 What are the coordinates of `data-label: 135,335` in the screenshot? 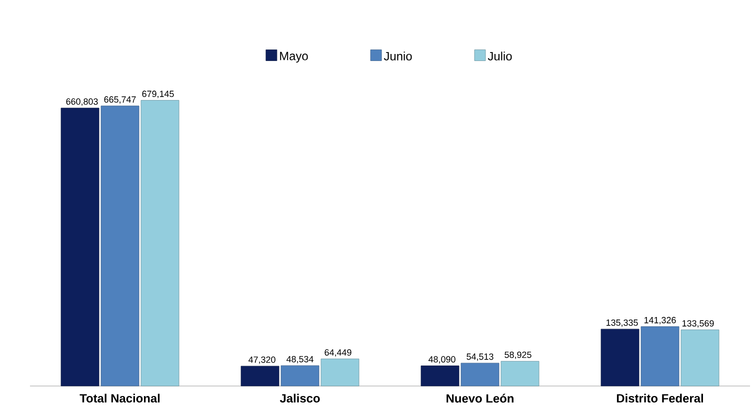 It's located at (622, 323).